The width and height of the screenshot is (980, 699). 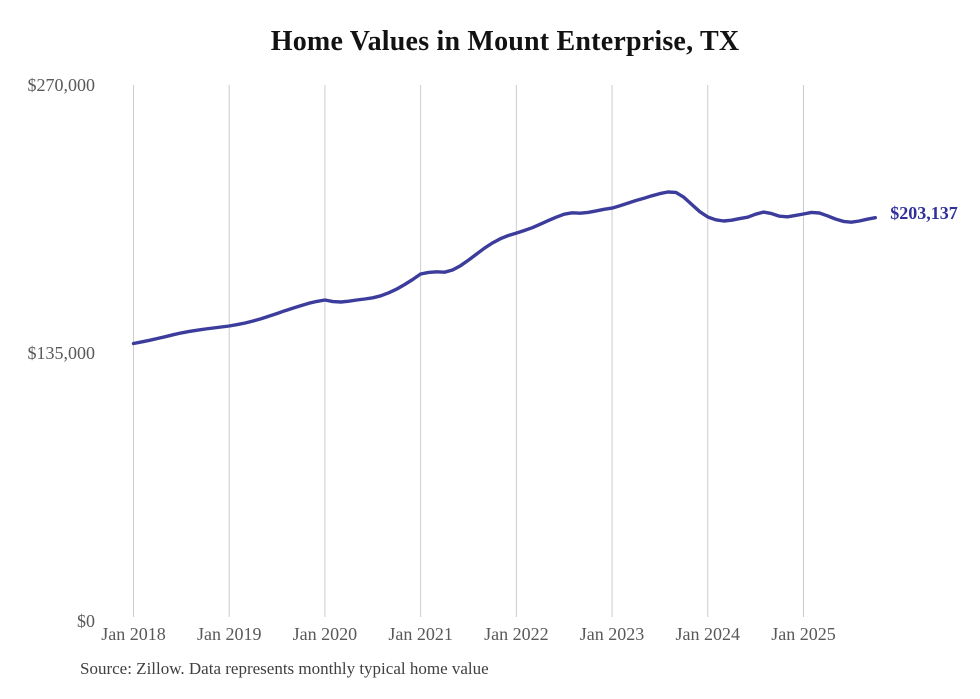 What do you see at coordinates (924, 212) in the screenshot?
I see `latest-value-label: $203,137` at bounding box center [924, 212].